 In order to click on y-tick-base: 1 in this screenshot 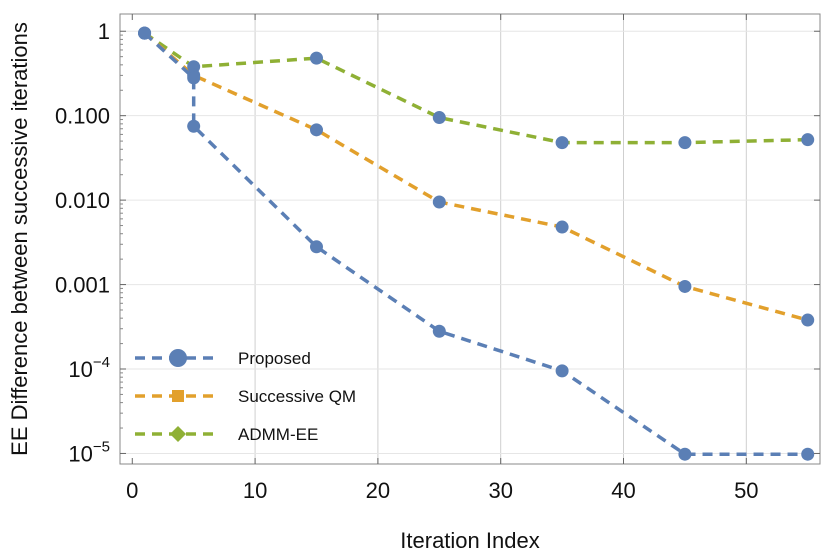, I will do `click(104, 31)`.